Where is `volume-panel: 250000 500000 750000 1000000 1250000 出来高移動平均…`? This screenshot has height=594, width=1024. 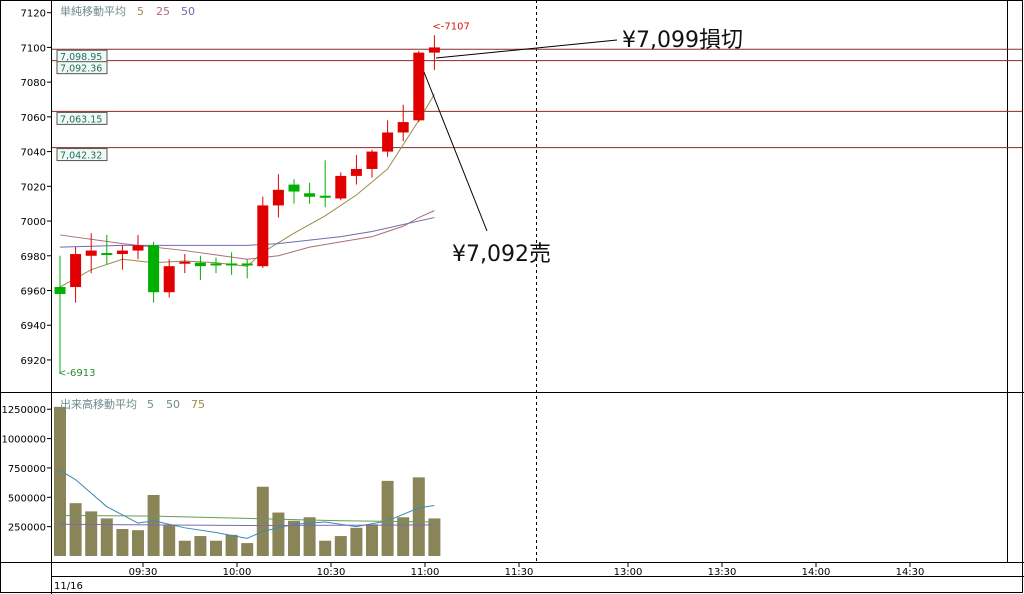
volume-panel: 250000 500000 750000 1000000 1250000 出来高移動平均… is located at coordinates (221, 476).